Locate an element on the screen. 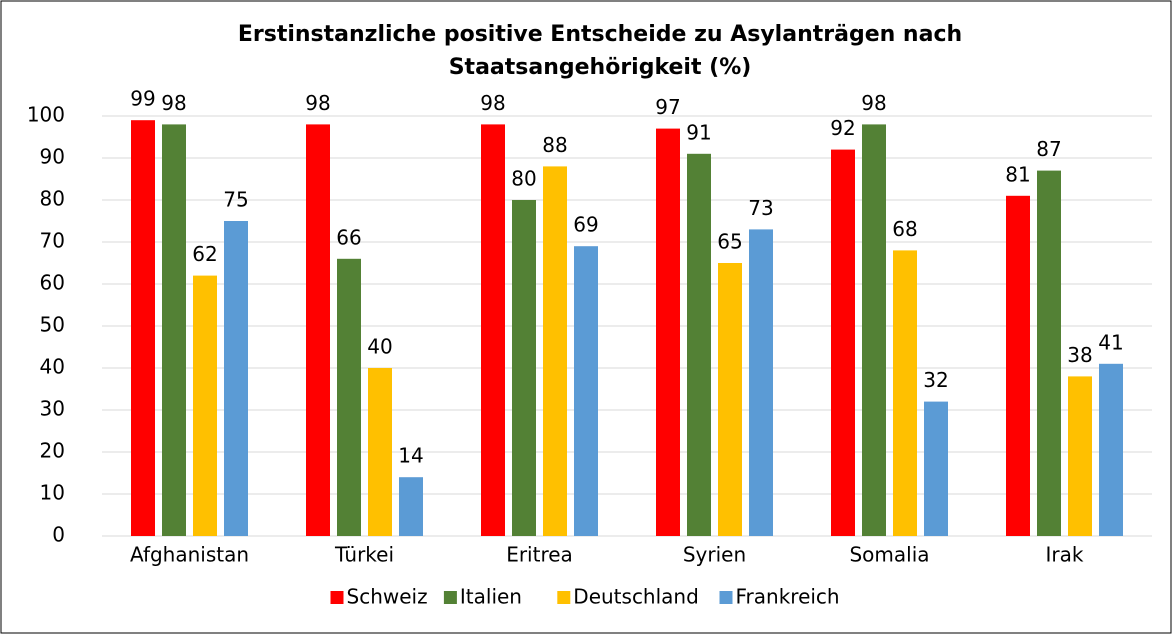 The width and height of the screenshot is (1172, 638). value-label: 87 is located at coordinates (1048, 149).